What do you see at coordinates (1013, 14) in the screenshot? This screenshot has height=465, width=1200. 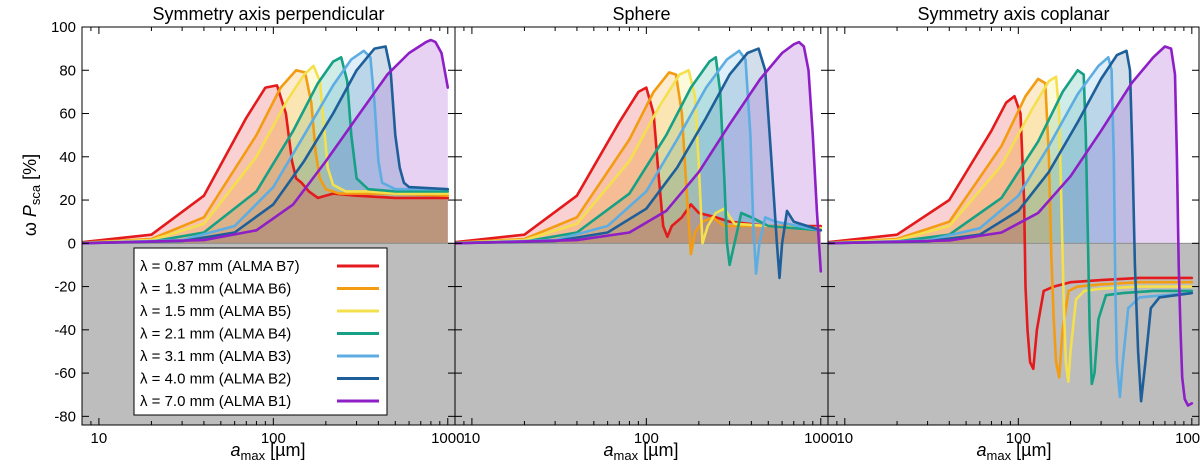 I see `panel-title: Symmetry axis coplanar` at bounding box center [1013, 14].